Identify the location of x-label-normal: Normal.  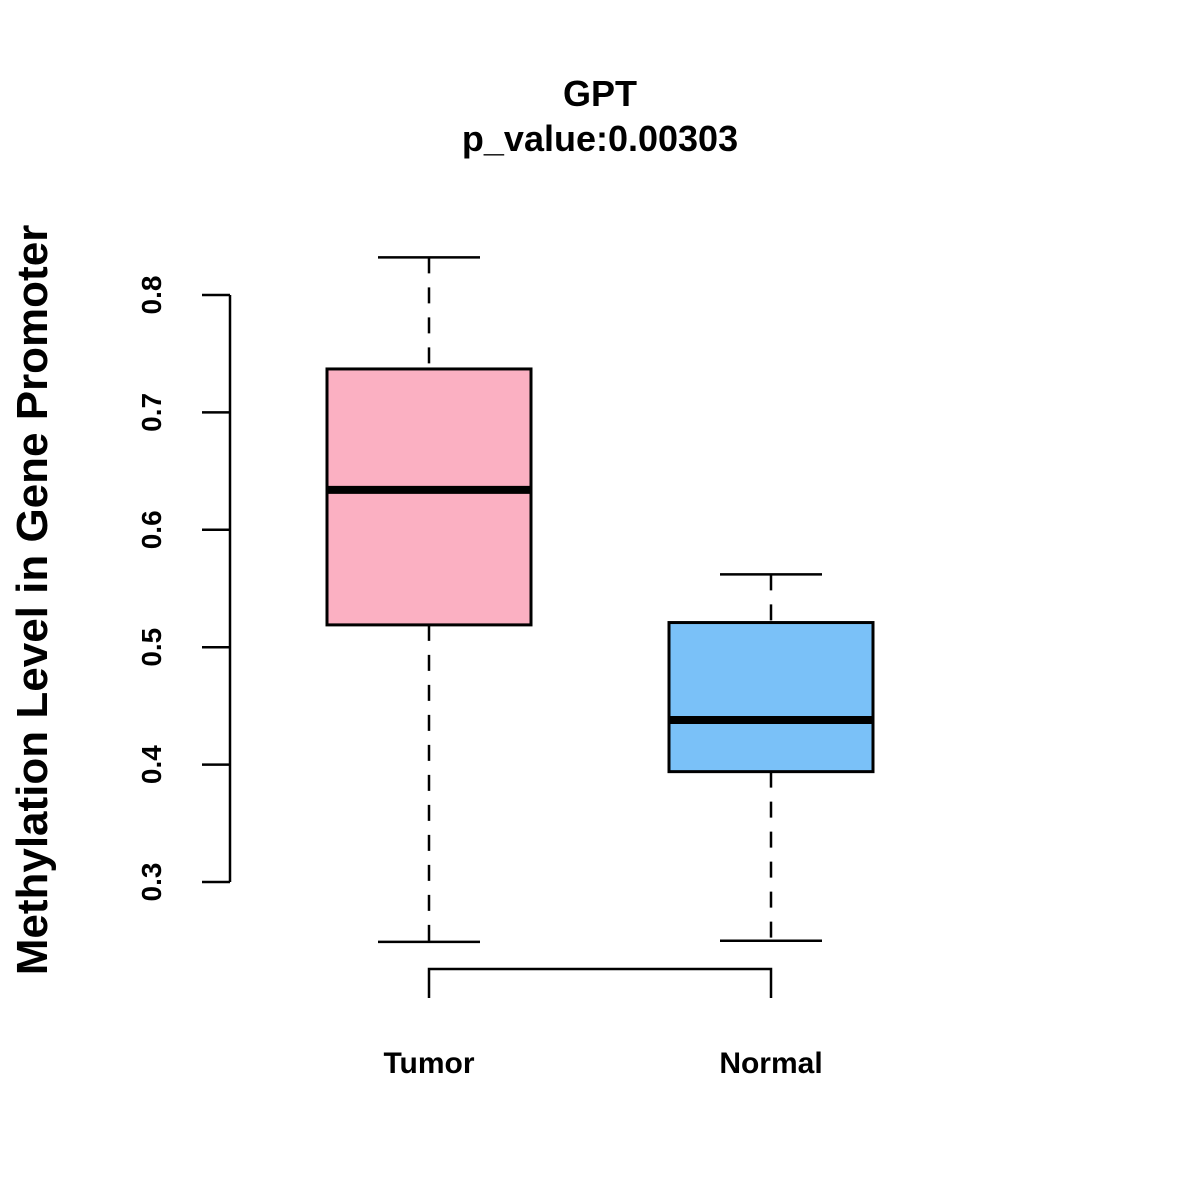
(770, 1063).